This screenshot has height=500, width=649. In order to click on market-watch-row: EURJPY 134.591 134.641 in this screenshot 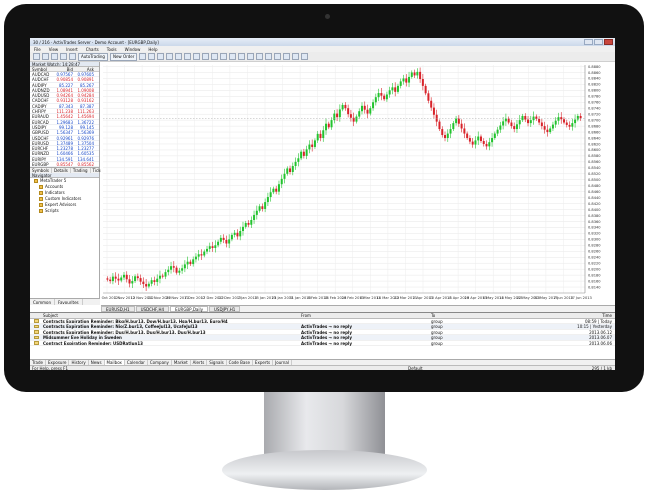, I will do `click(64, 160)`.